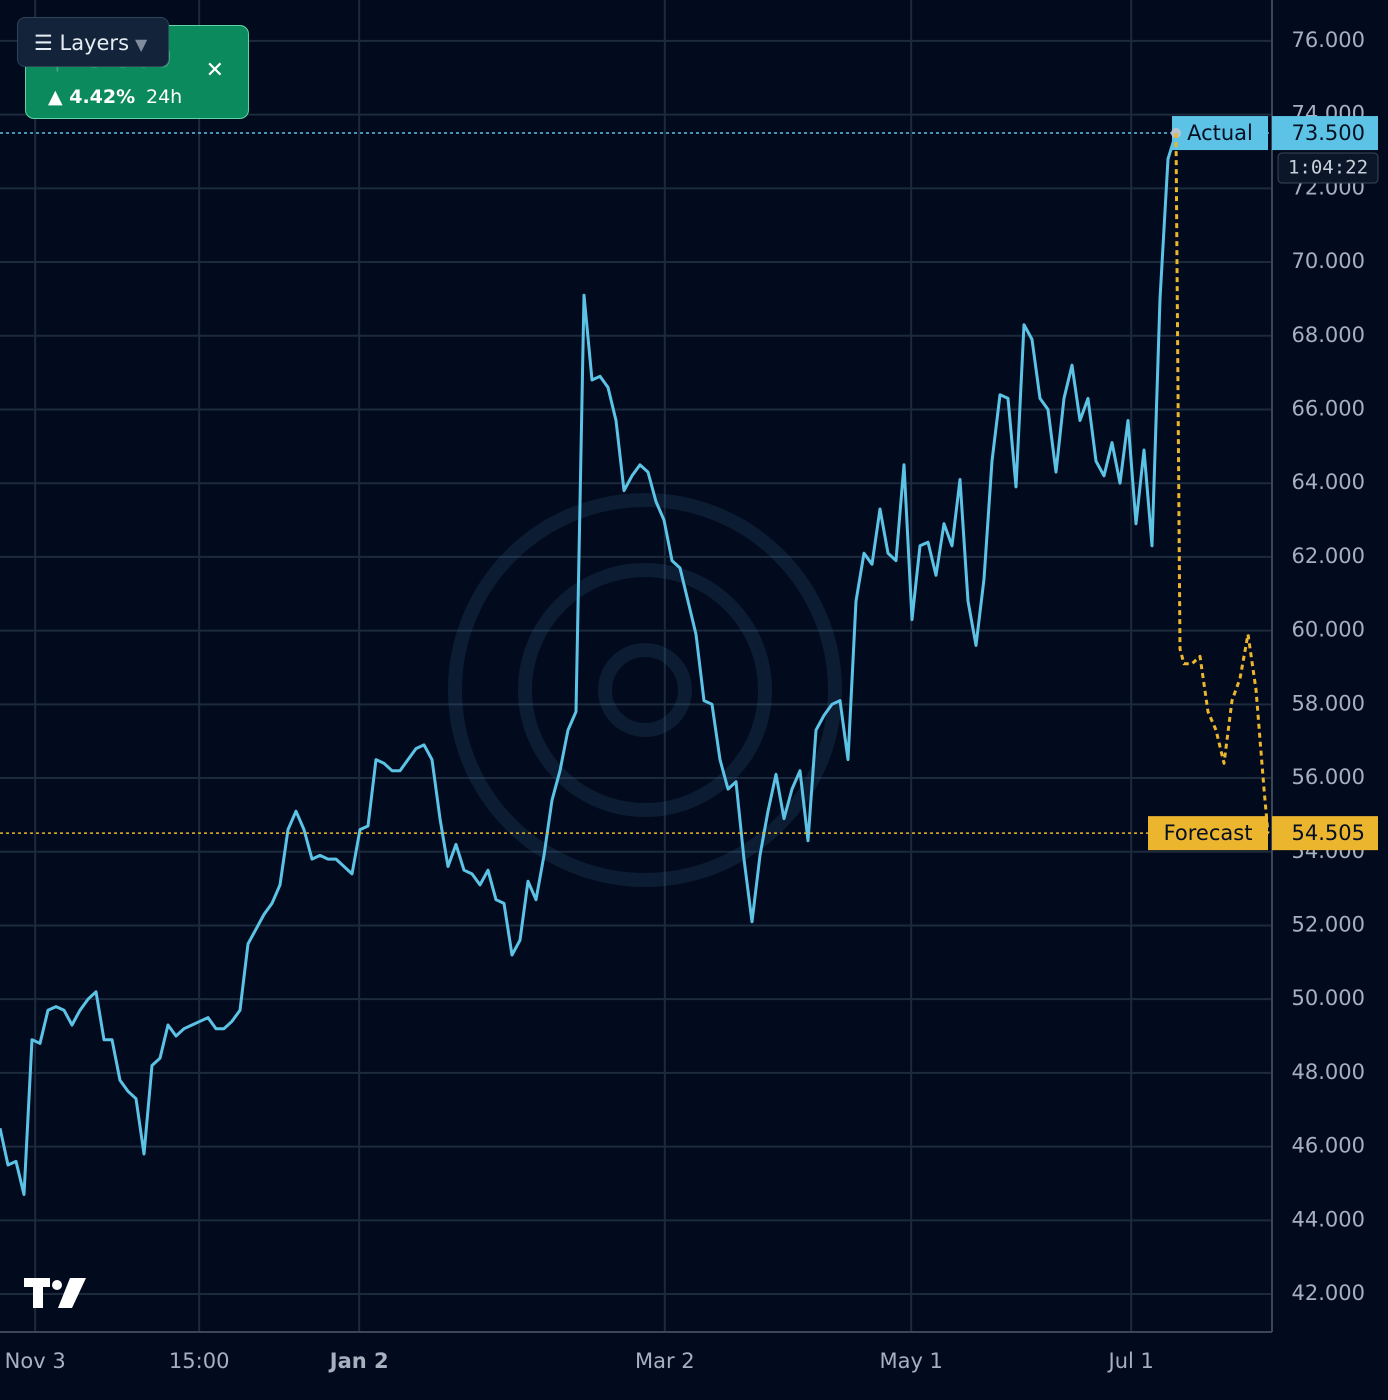  I want to click on period: 24h, so click(164, 97).